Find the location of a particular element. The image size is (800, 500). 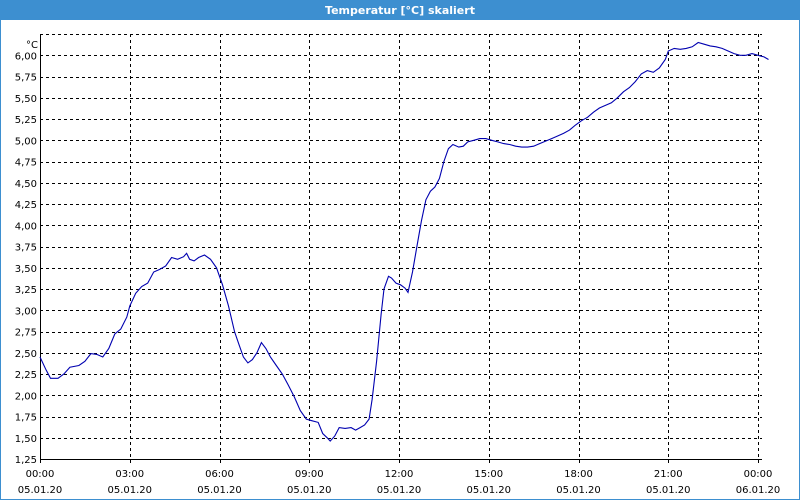

x-tick-date: 06.01.20 is located at coordinates (758, 490).